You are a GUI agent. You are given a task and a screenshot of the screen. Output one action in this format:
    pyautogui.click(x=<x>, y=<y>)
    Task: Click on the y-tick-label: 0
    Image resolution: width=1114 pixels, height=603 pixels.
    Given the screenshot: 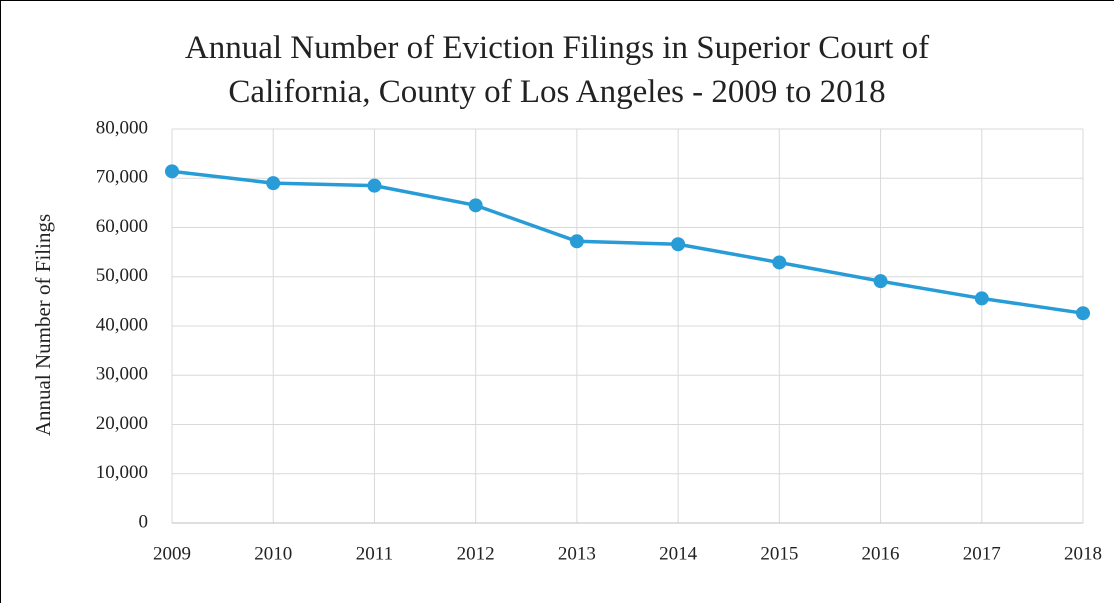 What is the action you would take?
    pyautogui.click(x=144, y=521)
    